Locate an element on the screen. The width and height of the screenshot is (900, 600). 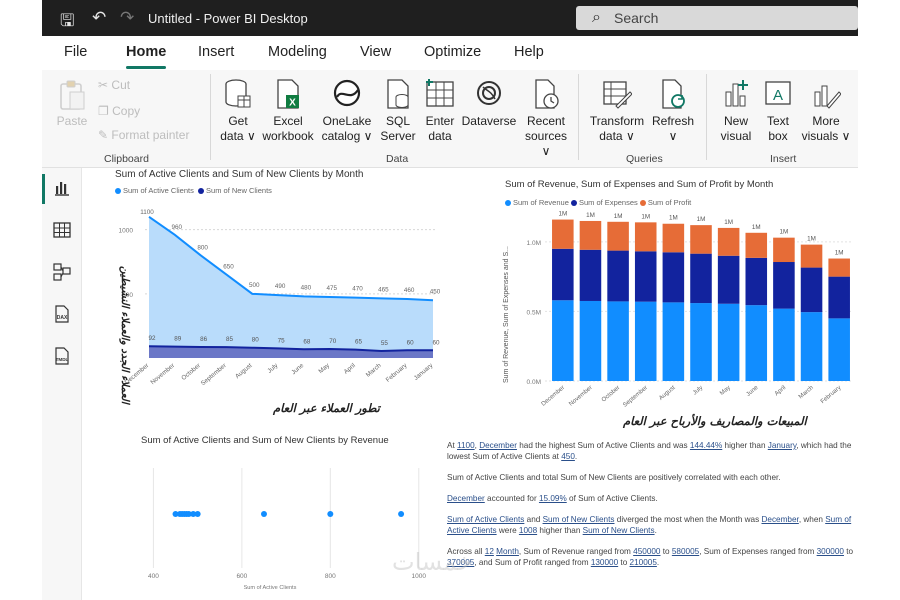
copy-button: ❐ Copy is located at coordinates (119, 111).